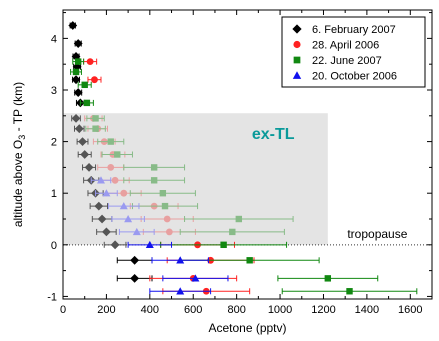 Image resolution: width=439 pixels, height=341 pixels. What do you see at coordinates (54, 246) in the screenshot?
I see `y-tick-label: 0` at bounding box center [54, 246].